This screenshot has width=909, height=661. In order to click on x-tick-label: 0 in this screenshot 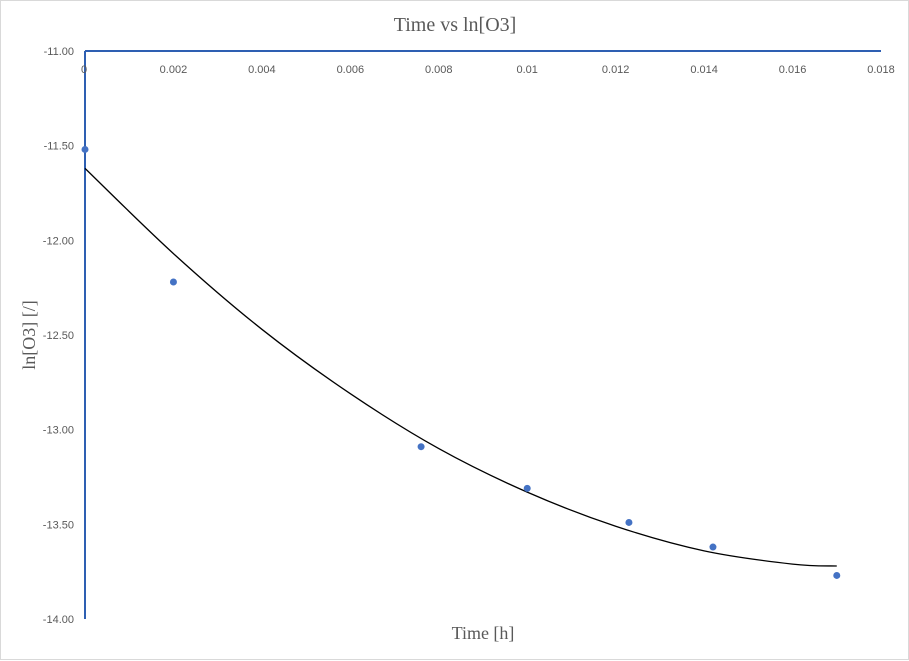, I will do `click(84, 70)`.